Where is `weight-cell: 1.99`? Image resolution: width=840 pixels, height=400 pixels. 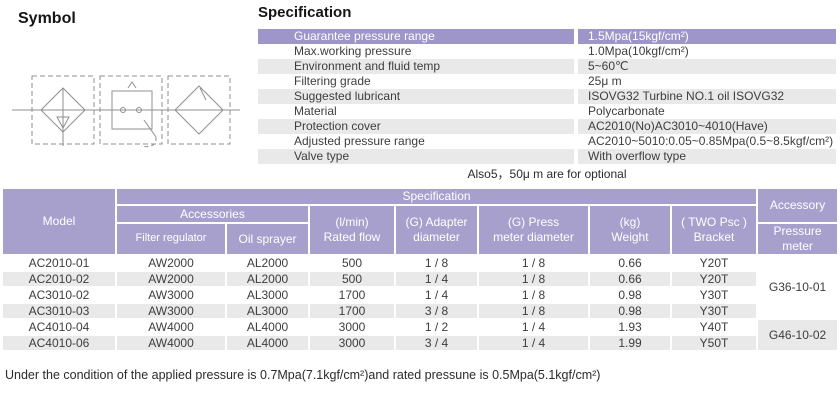
weight-cell: 1.99 is located at coordinates (630, 343).